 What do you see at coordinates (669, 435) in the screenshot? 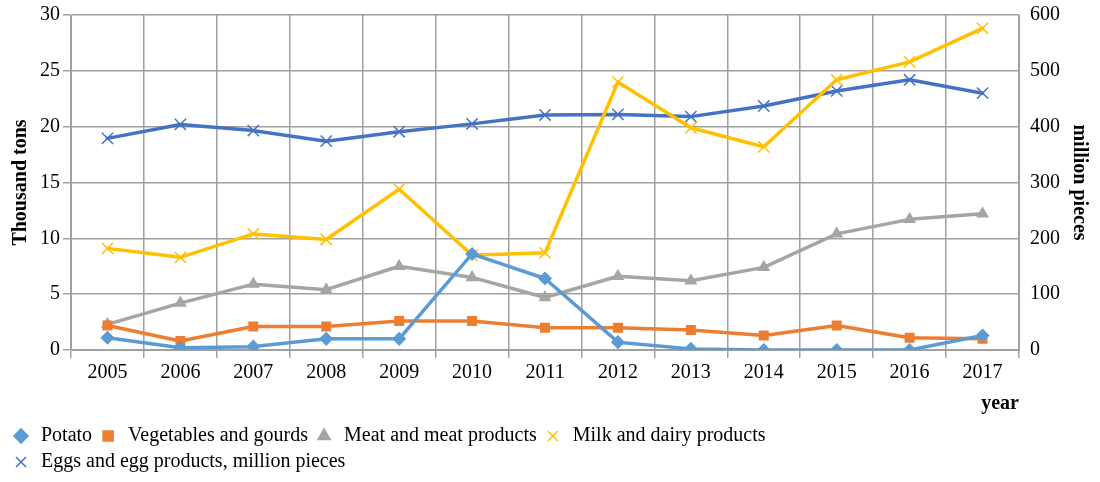
I see `legend-label: Milk and dairy products` at bounding box center [669, 435].